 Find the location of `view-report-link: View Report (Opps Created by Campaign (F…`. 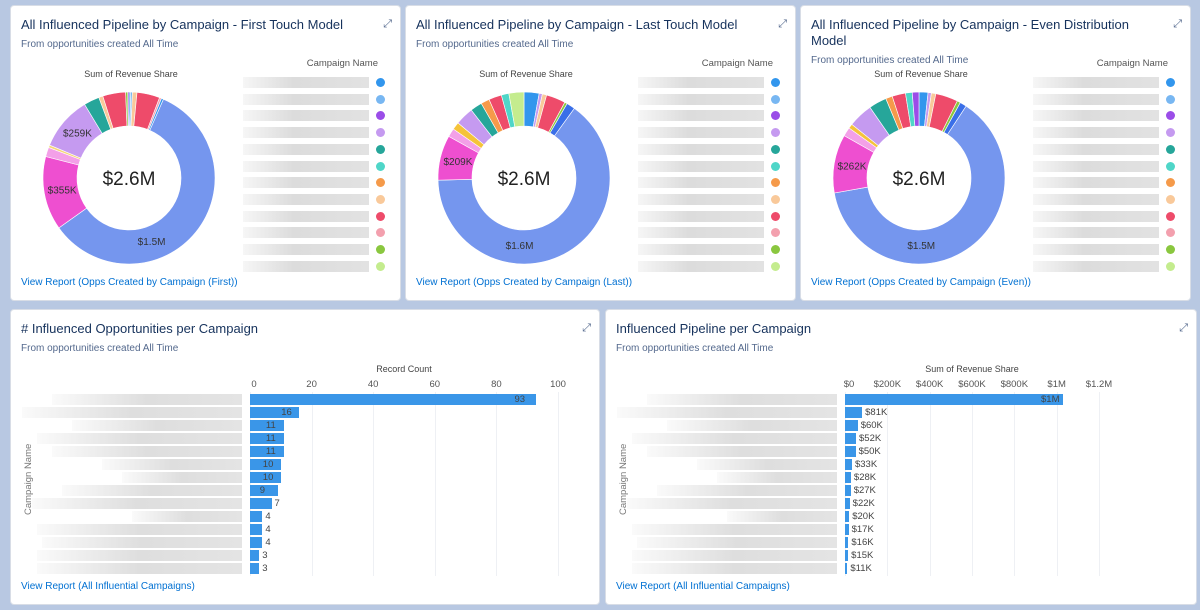

view-report-link: View Report (Opps Created by Campaign (F… is located at coordinates (129, 282).